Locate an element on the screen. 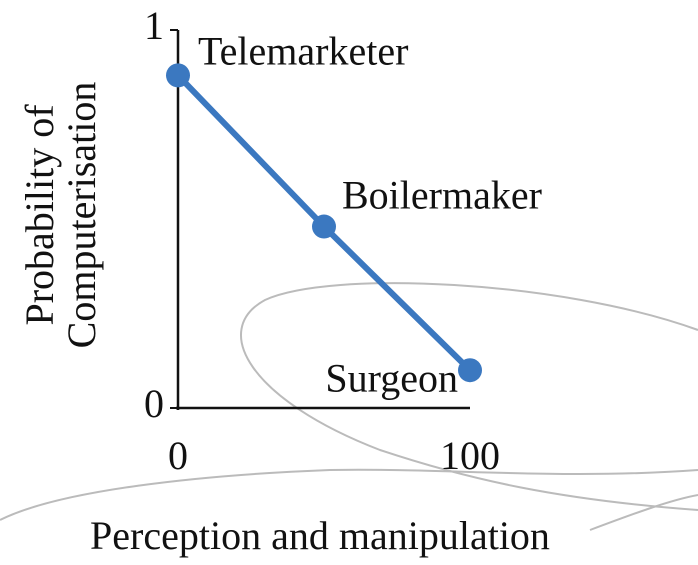  y-axis-label-line: Probability of is located at coordinates (39, 215).